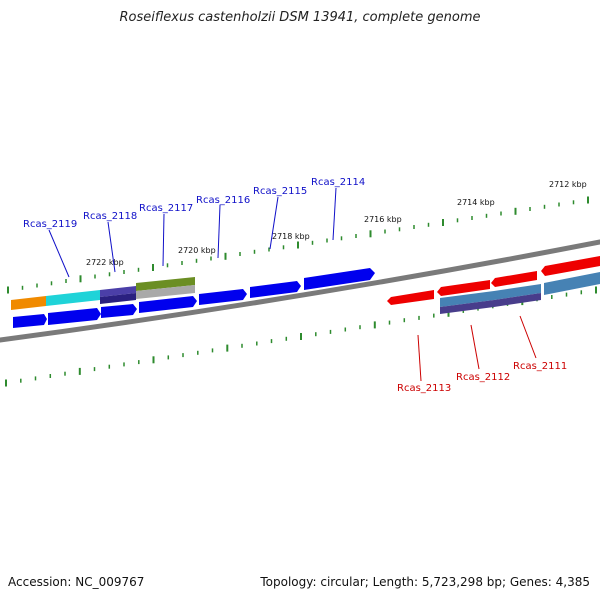  I want to click on feature-purple-lower, so click(118, 298).